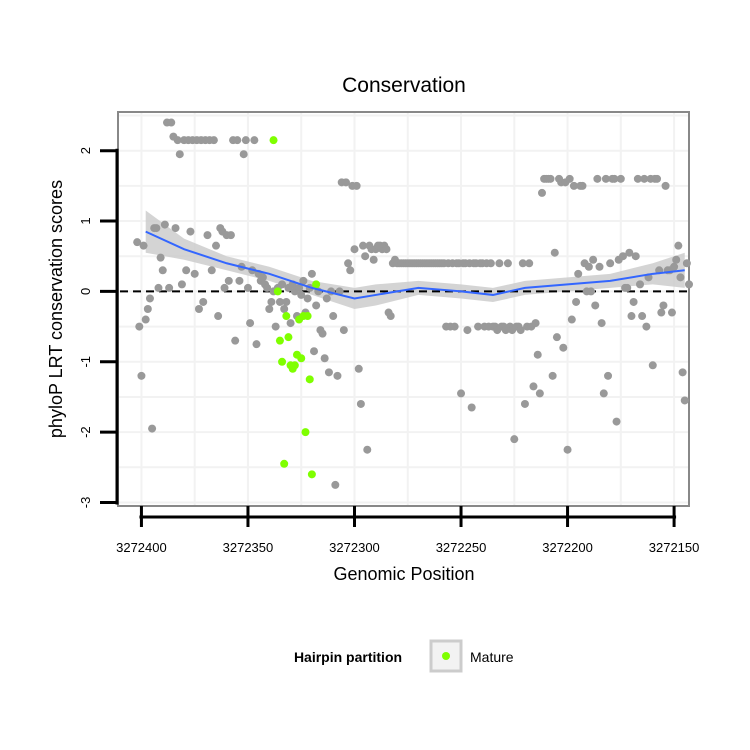  I want to click on y-tick-label: -2, so click(85, 432).